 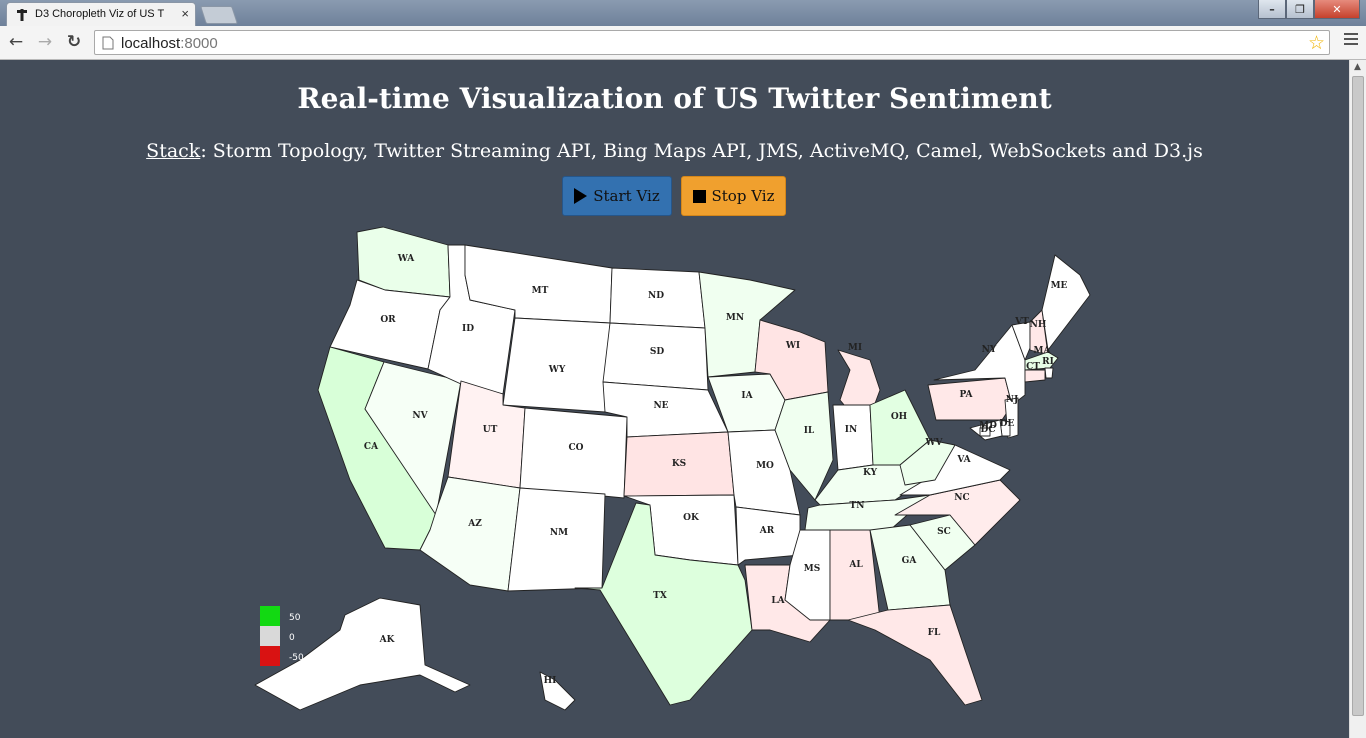 What do you see at coordinates (915, 655) in the screenshot?
I see `state-fl` at bounding box center [915, 655].